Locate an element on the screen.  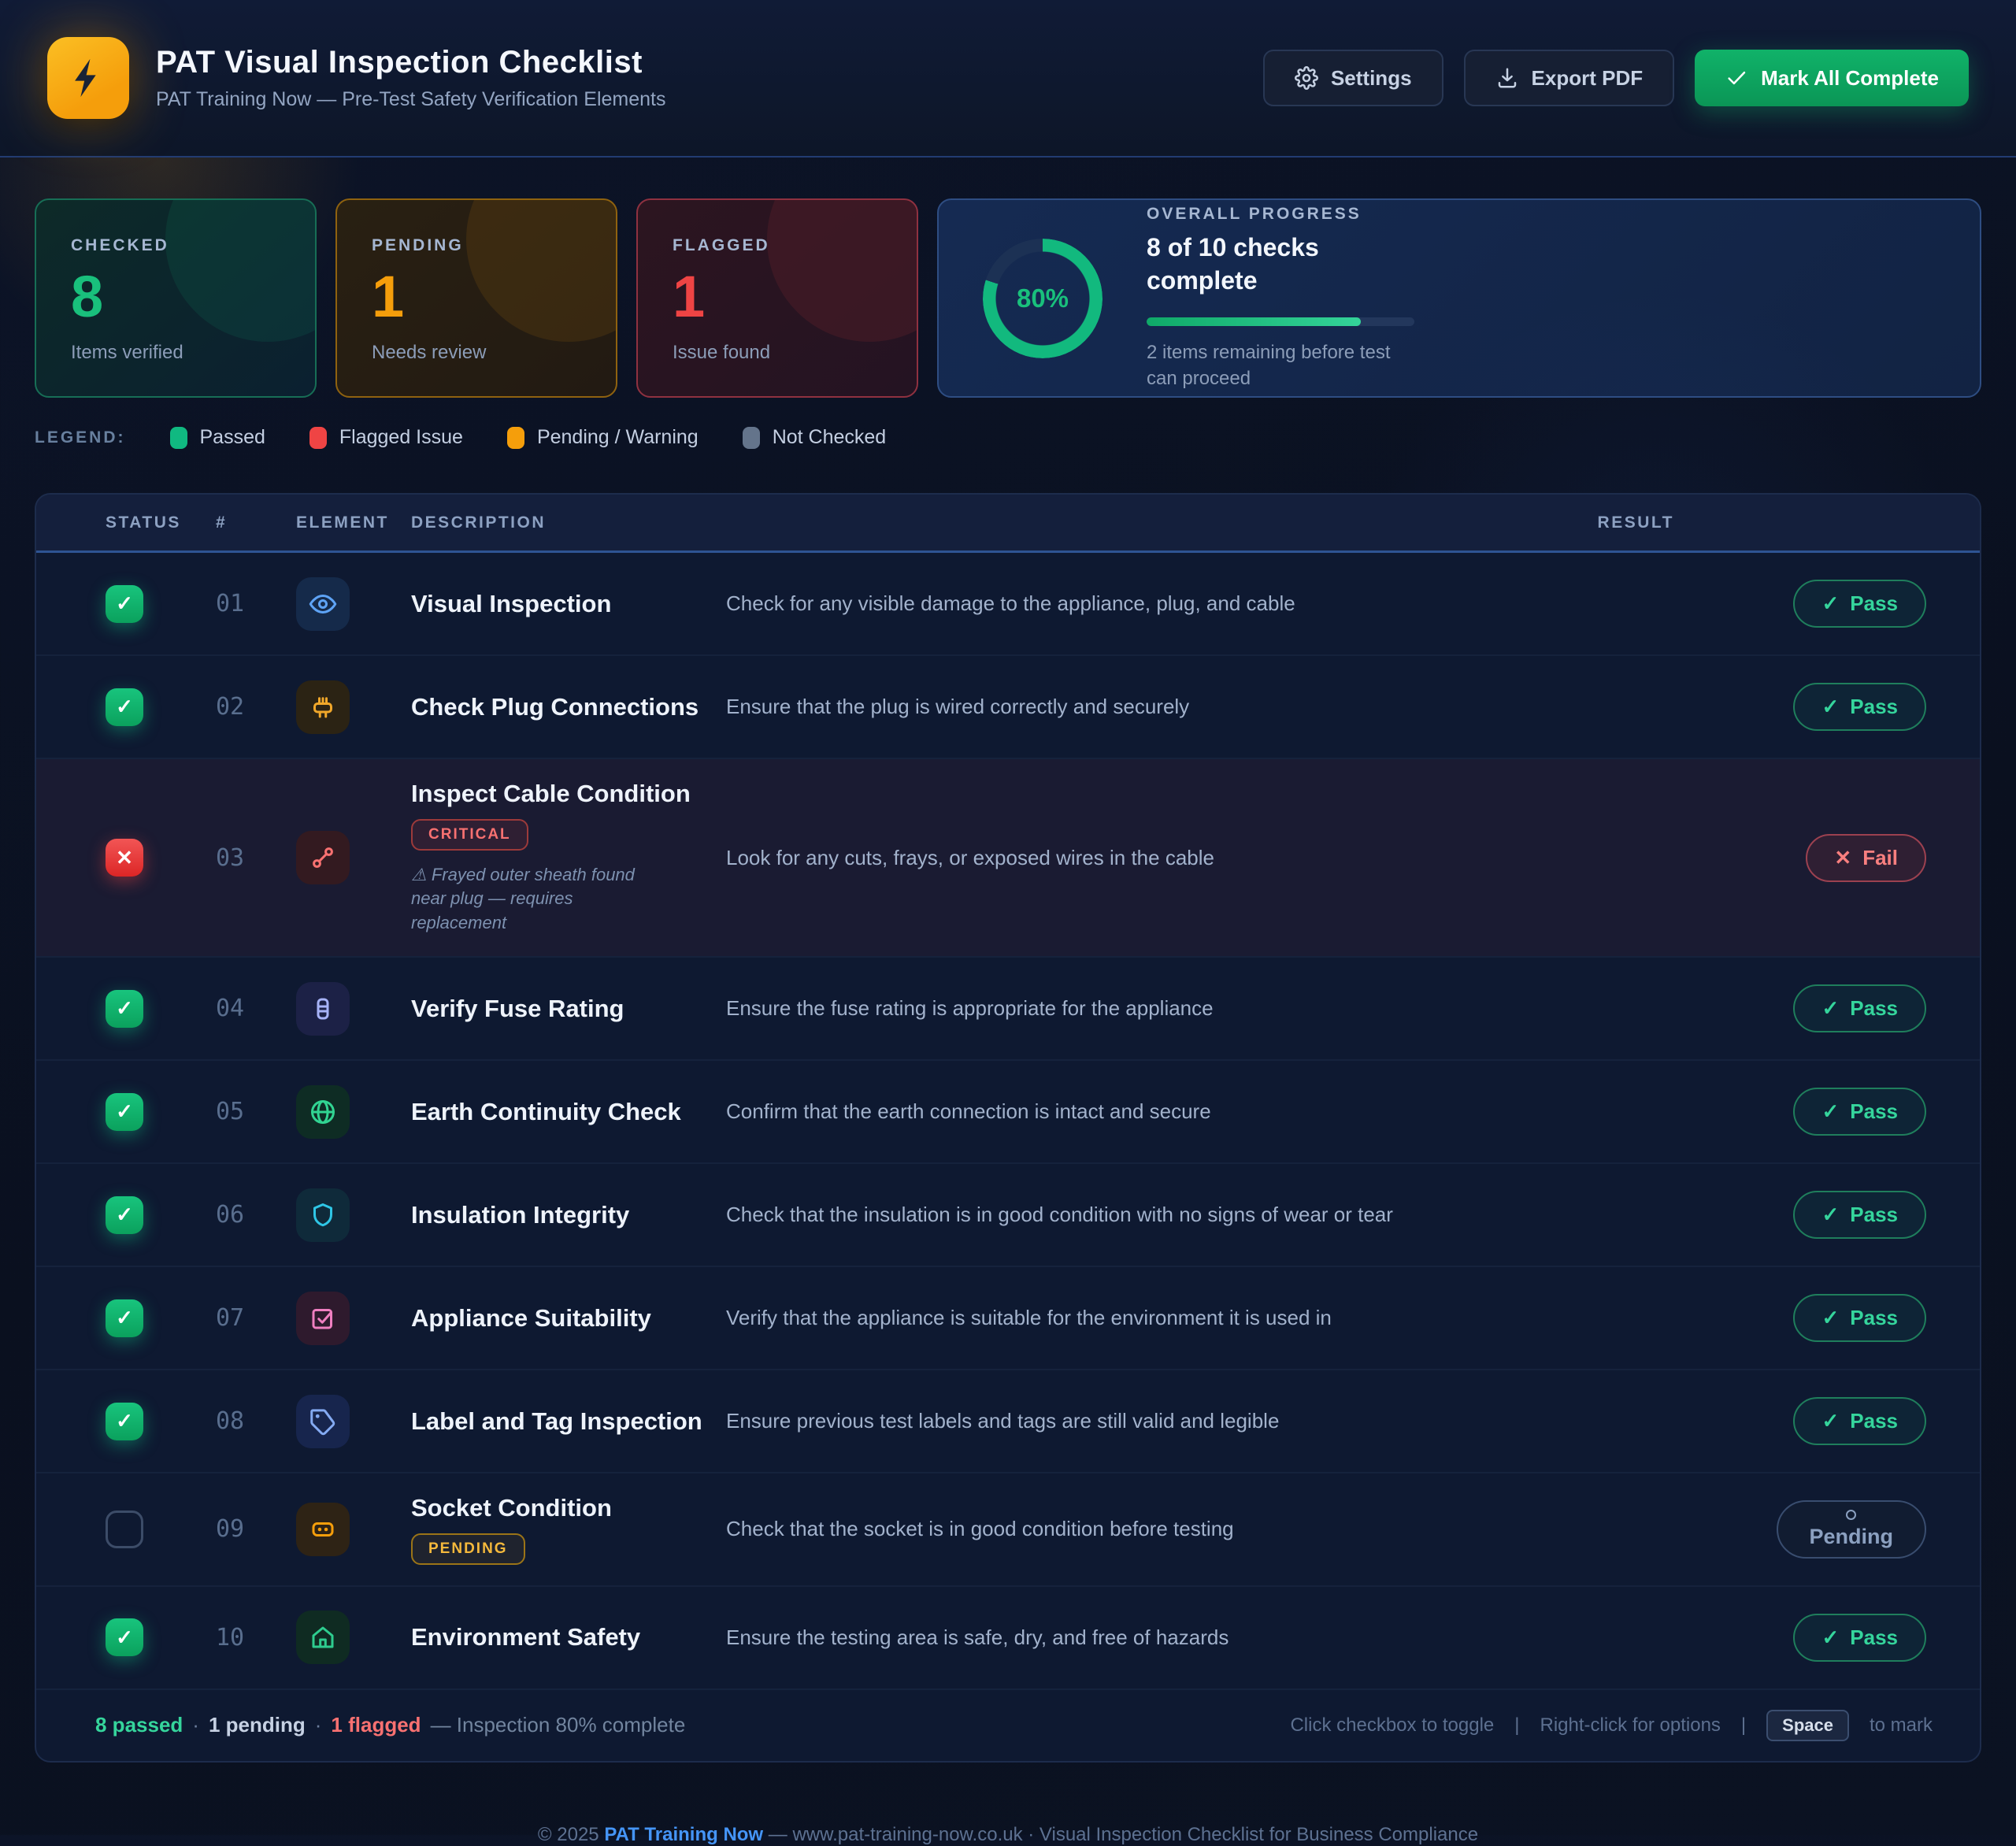
element-title: Visual Inspection is located at coordinates (511, 603).